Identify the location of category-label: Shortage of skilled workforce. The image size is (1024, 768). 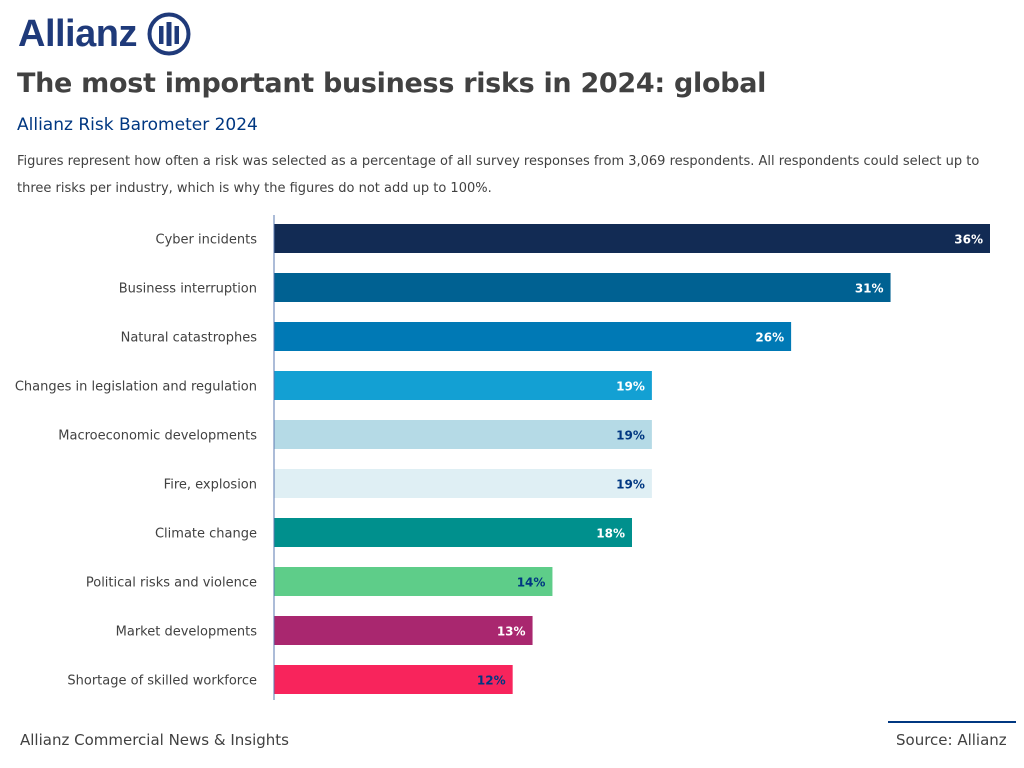
(162, 681).